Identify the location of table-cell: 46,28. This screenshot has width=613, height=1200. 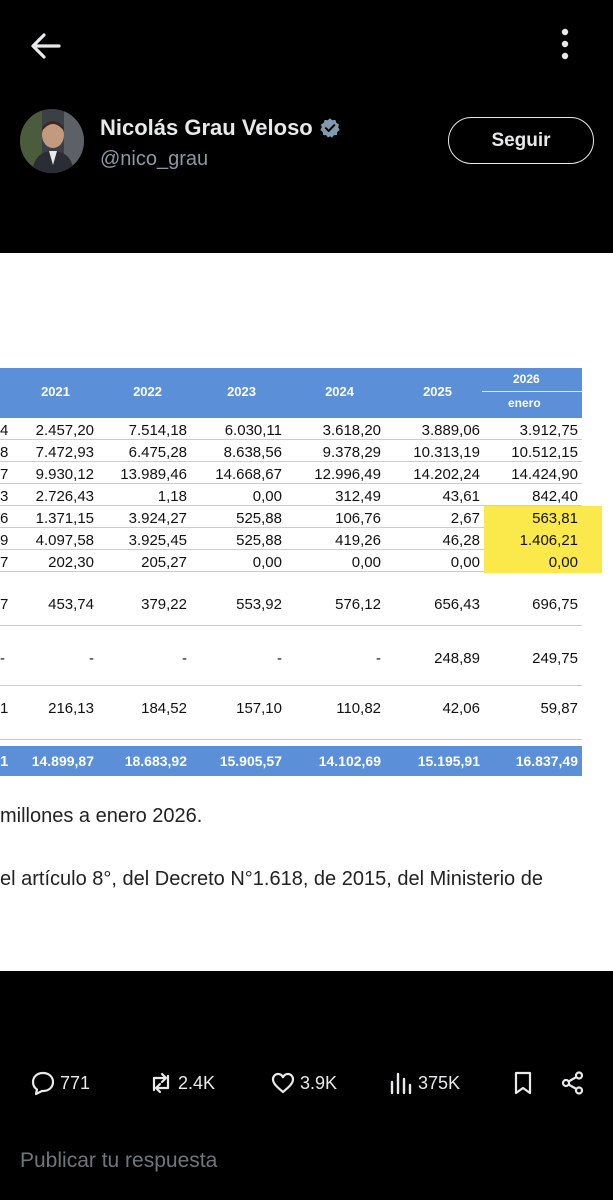
(461, 540).